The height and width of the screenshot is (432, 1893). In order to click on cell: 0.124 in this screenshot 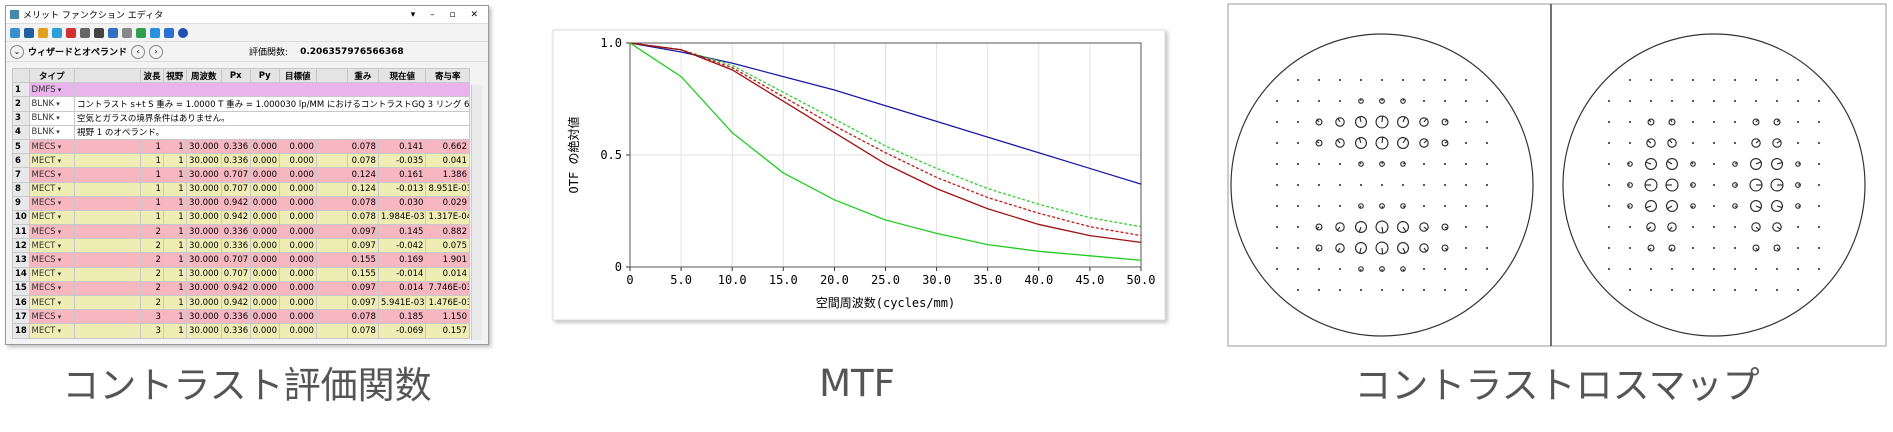, I will do `click(362, 189)`.